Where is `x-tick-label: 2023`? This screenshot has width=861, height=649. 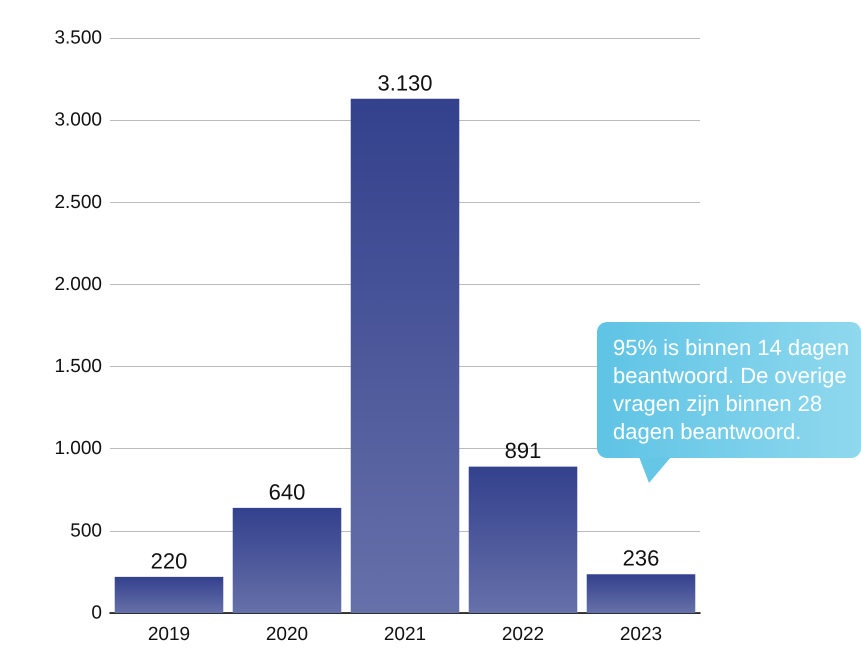 x-tick-label: 2023 is located at coordinates (641, 634).